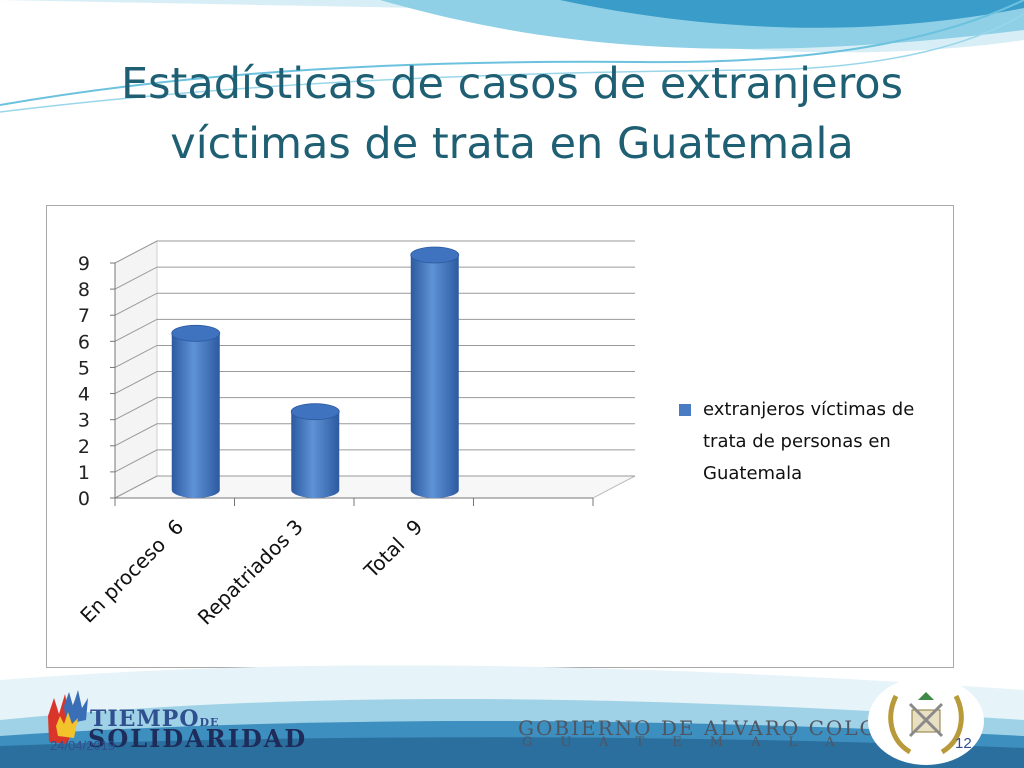 The image size is (1024, 768). What do you see at coordinates (809, 409) in the screenshot?
I see `legend-line-1: extranjeros víctimas de` at bounding box center [809, 409].